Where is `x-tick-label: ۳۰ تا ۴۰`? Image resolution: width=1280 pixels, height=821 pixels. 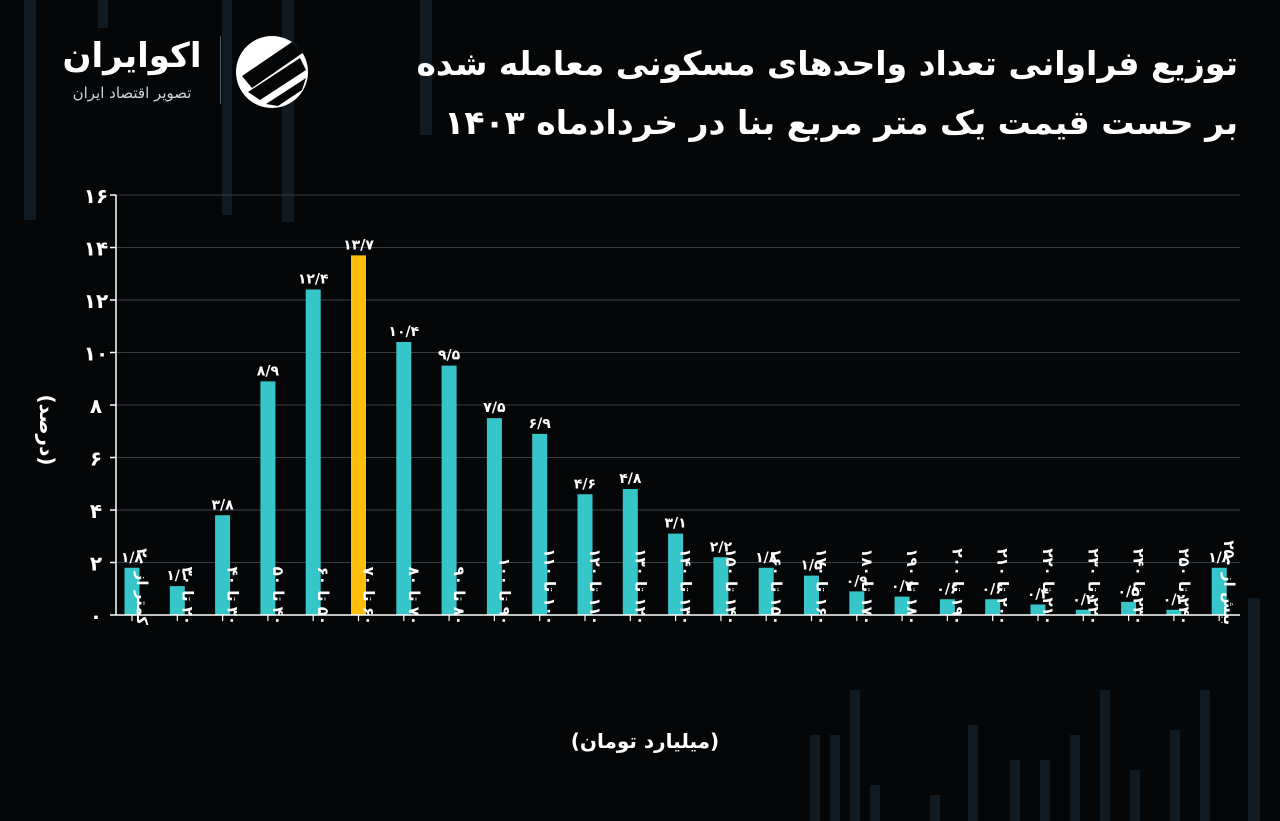
x-tick-label: ۳۰ تا ۴۰ is located at coordinates (233, 596).